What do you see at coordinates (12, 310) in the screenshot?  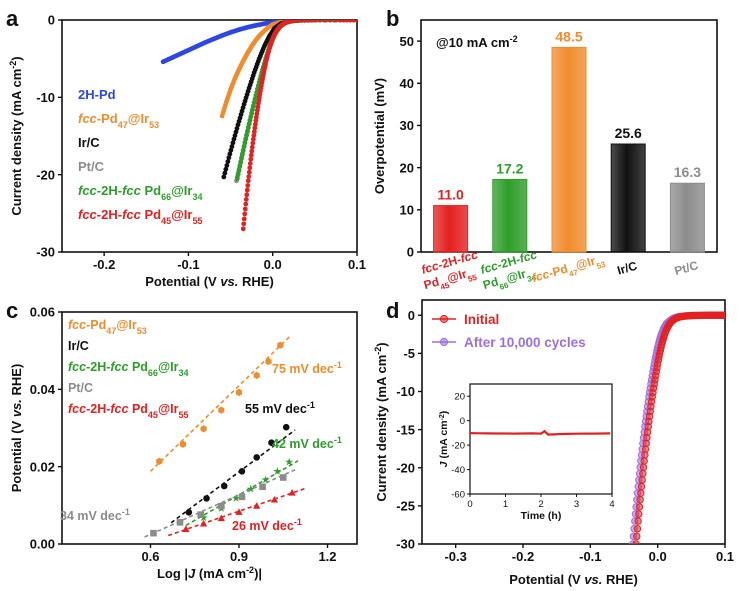 I see `panel-label-c: c` at bounding box center [12, 310].